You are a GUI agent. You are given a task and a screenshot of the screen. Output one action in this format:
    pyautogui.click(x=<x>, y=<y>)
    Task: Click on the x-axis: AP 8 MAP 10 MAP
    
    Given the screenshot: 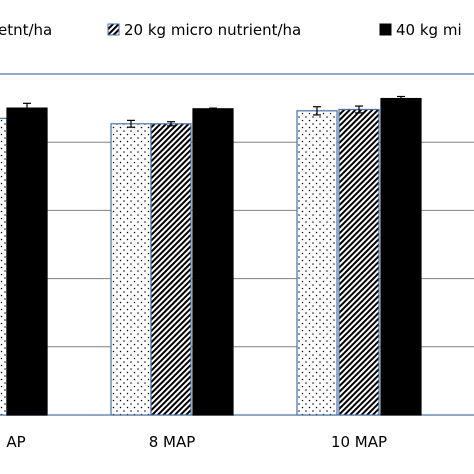 What is the action you would take?
    pyautogui.click(x=196, y=442)
    